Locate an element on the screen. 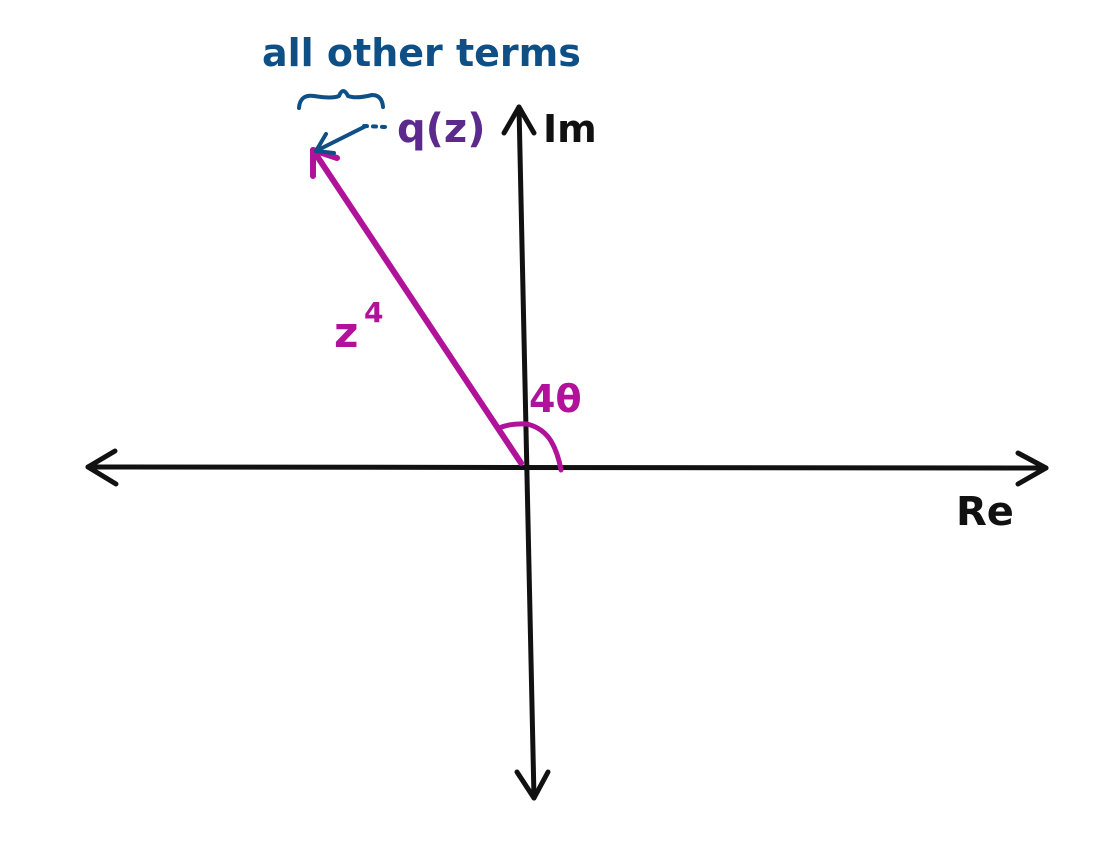 This screenshot has height=850, width=1105. other-terms-dots is located at coordinates (375, 126).